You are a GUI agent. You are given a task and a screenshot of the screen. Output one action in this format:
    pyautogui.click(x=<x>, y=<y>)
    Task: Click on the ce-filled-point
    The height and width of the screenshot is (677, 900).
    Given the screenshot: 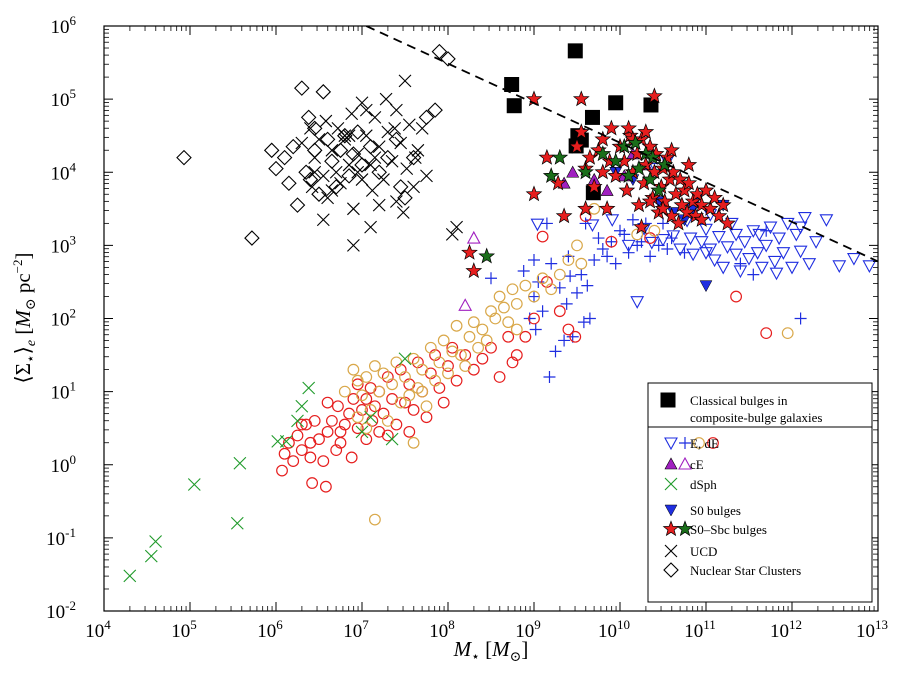 What is the action you would take?
    pyautogui.click(x=573, y=171)
    